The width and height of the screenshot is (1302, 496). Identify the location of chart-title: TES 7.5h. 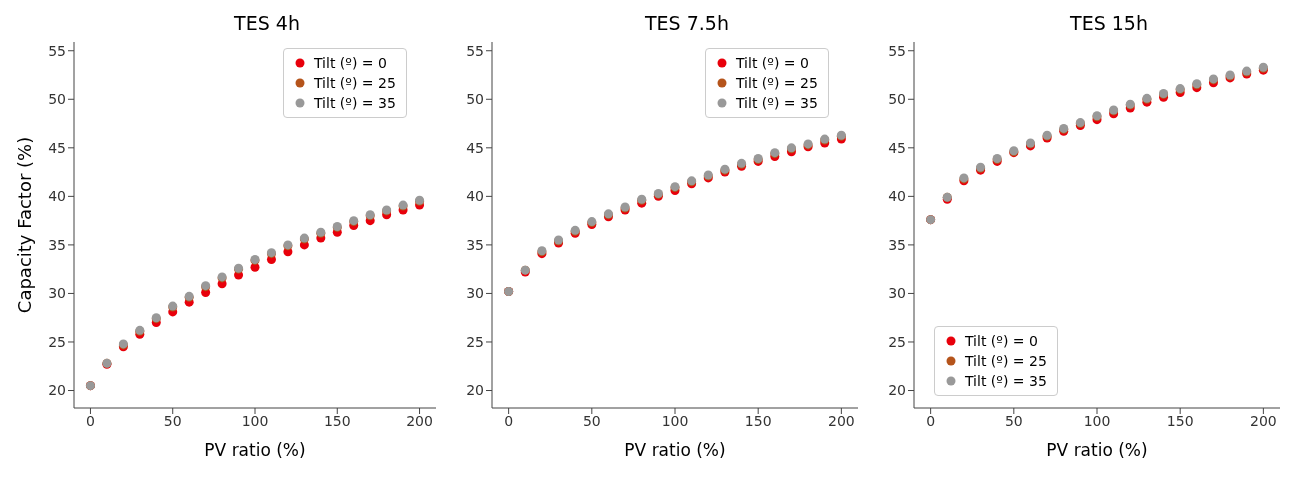
(686, 23).